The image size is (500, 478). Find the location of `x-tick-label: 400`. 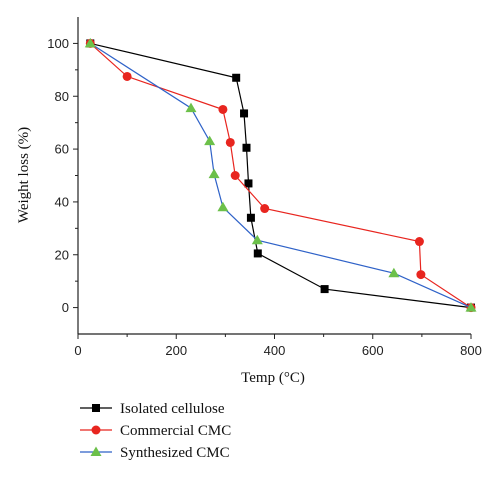

x-tick-label: 400 is located at coordinates (275, 350).